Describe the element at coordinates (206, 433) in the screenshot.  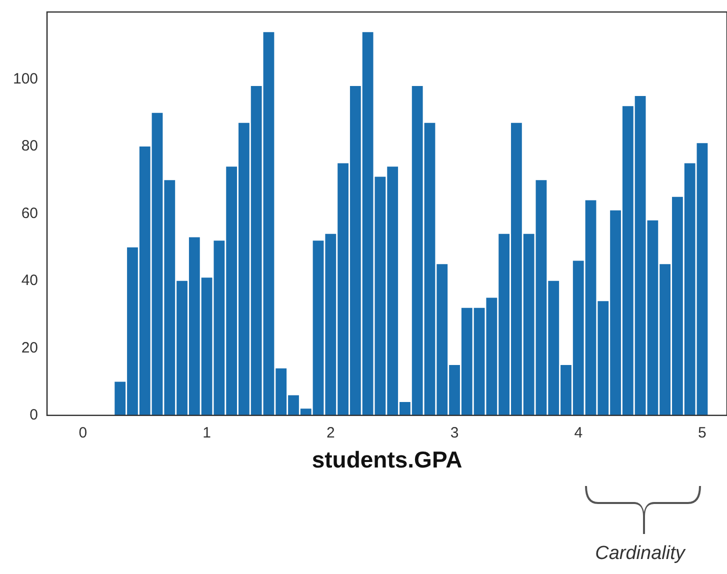
I see `x-tick-label: 1` at that location.